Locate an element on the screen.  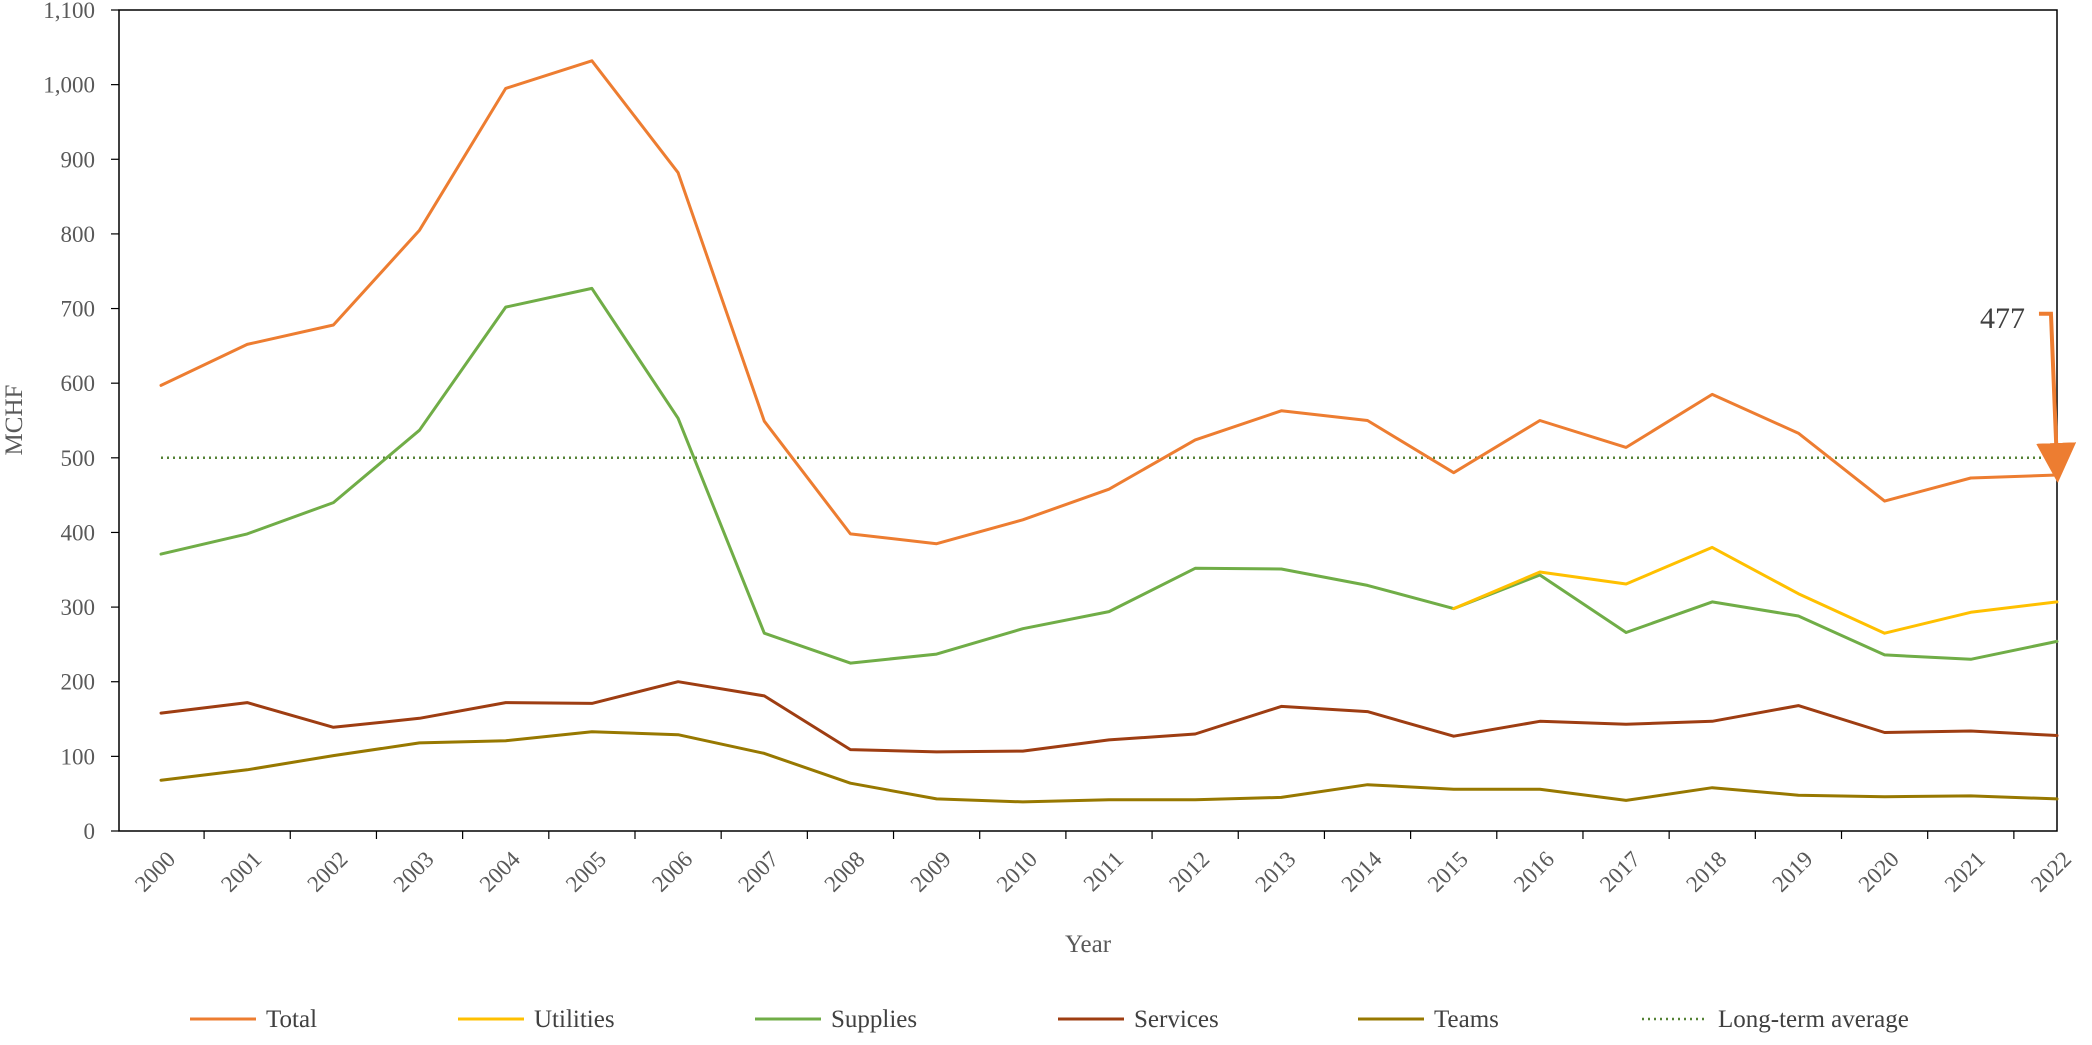
y-tick-label: 100 is located at coordinates (78, 756).